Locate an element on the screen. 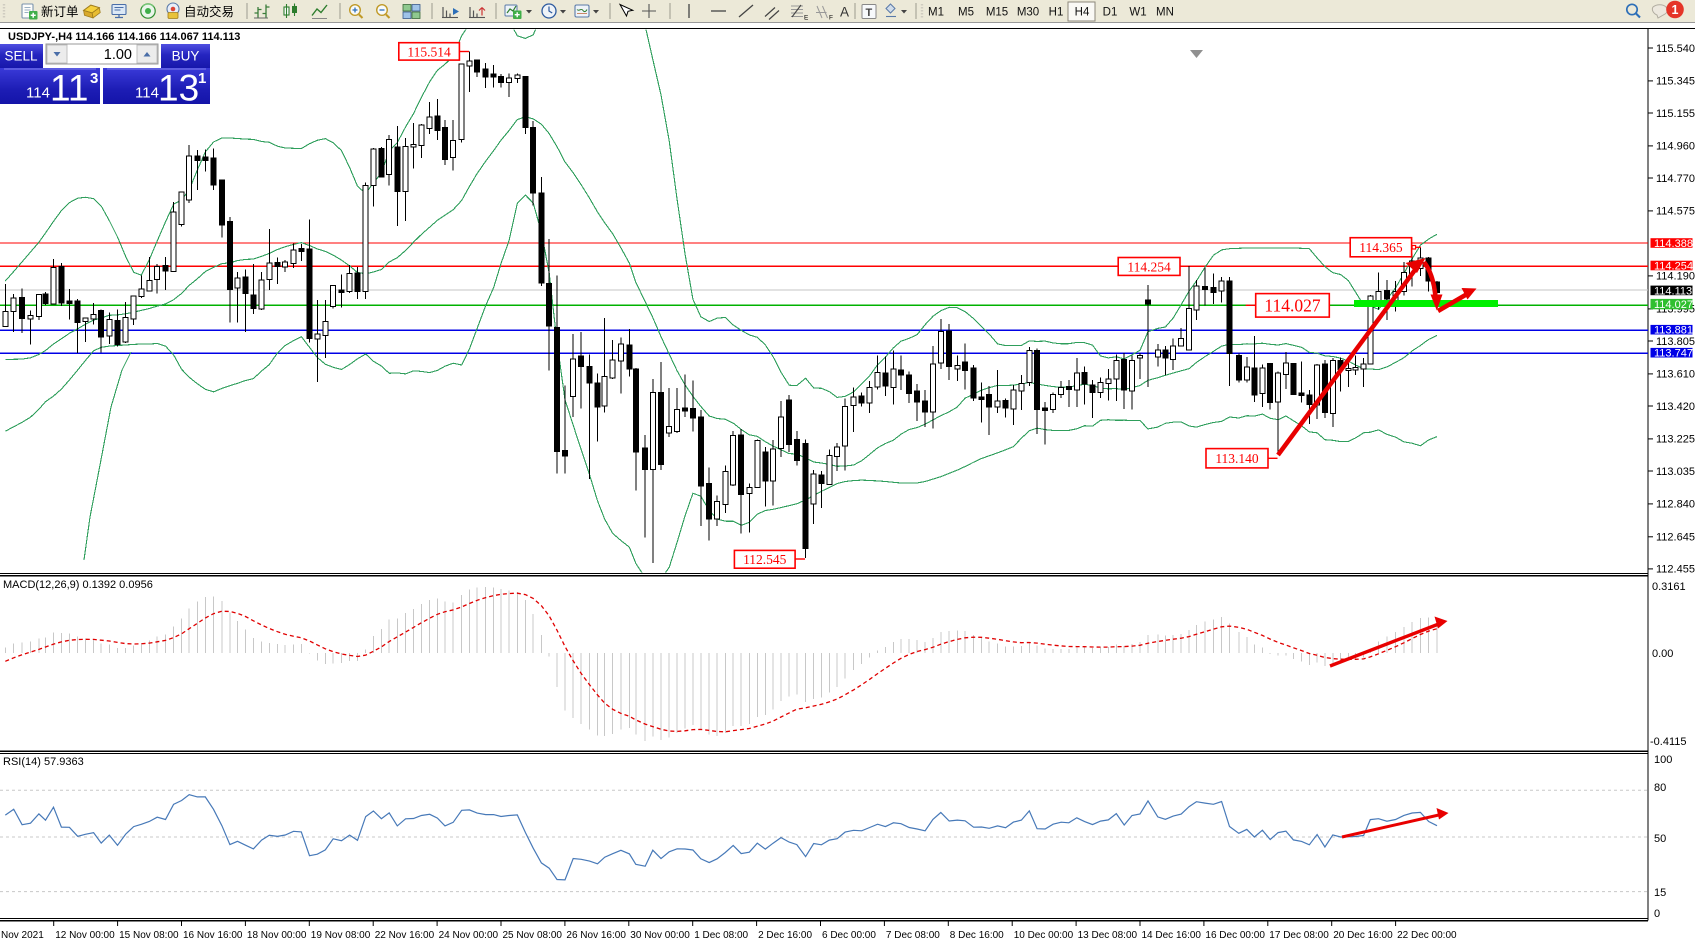  svg-text: 114.388 is located at coordinates (1673, 244).